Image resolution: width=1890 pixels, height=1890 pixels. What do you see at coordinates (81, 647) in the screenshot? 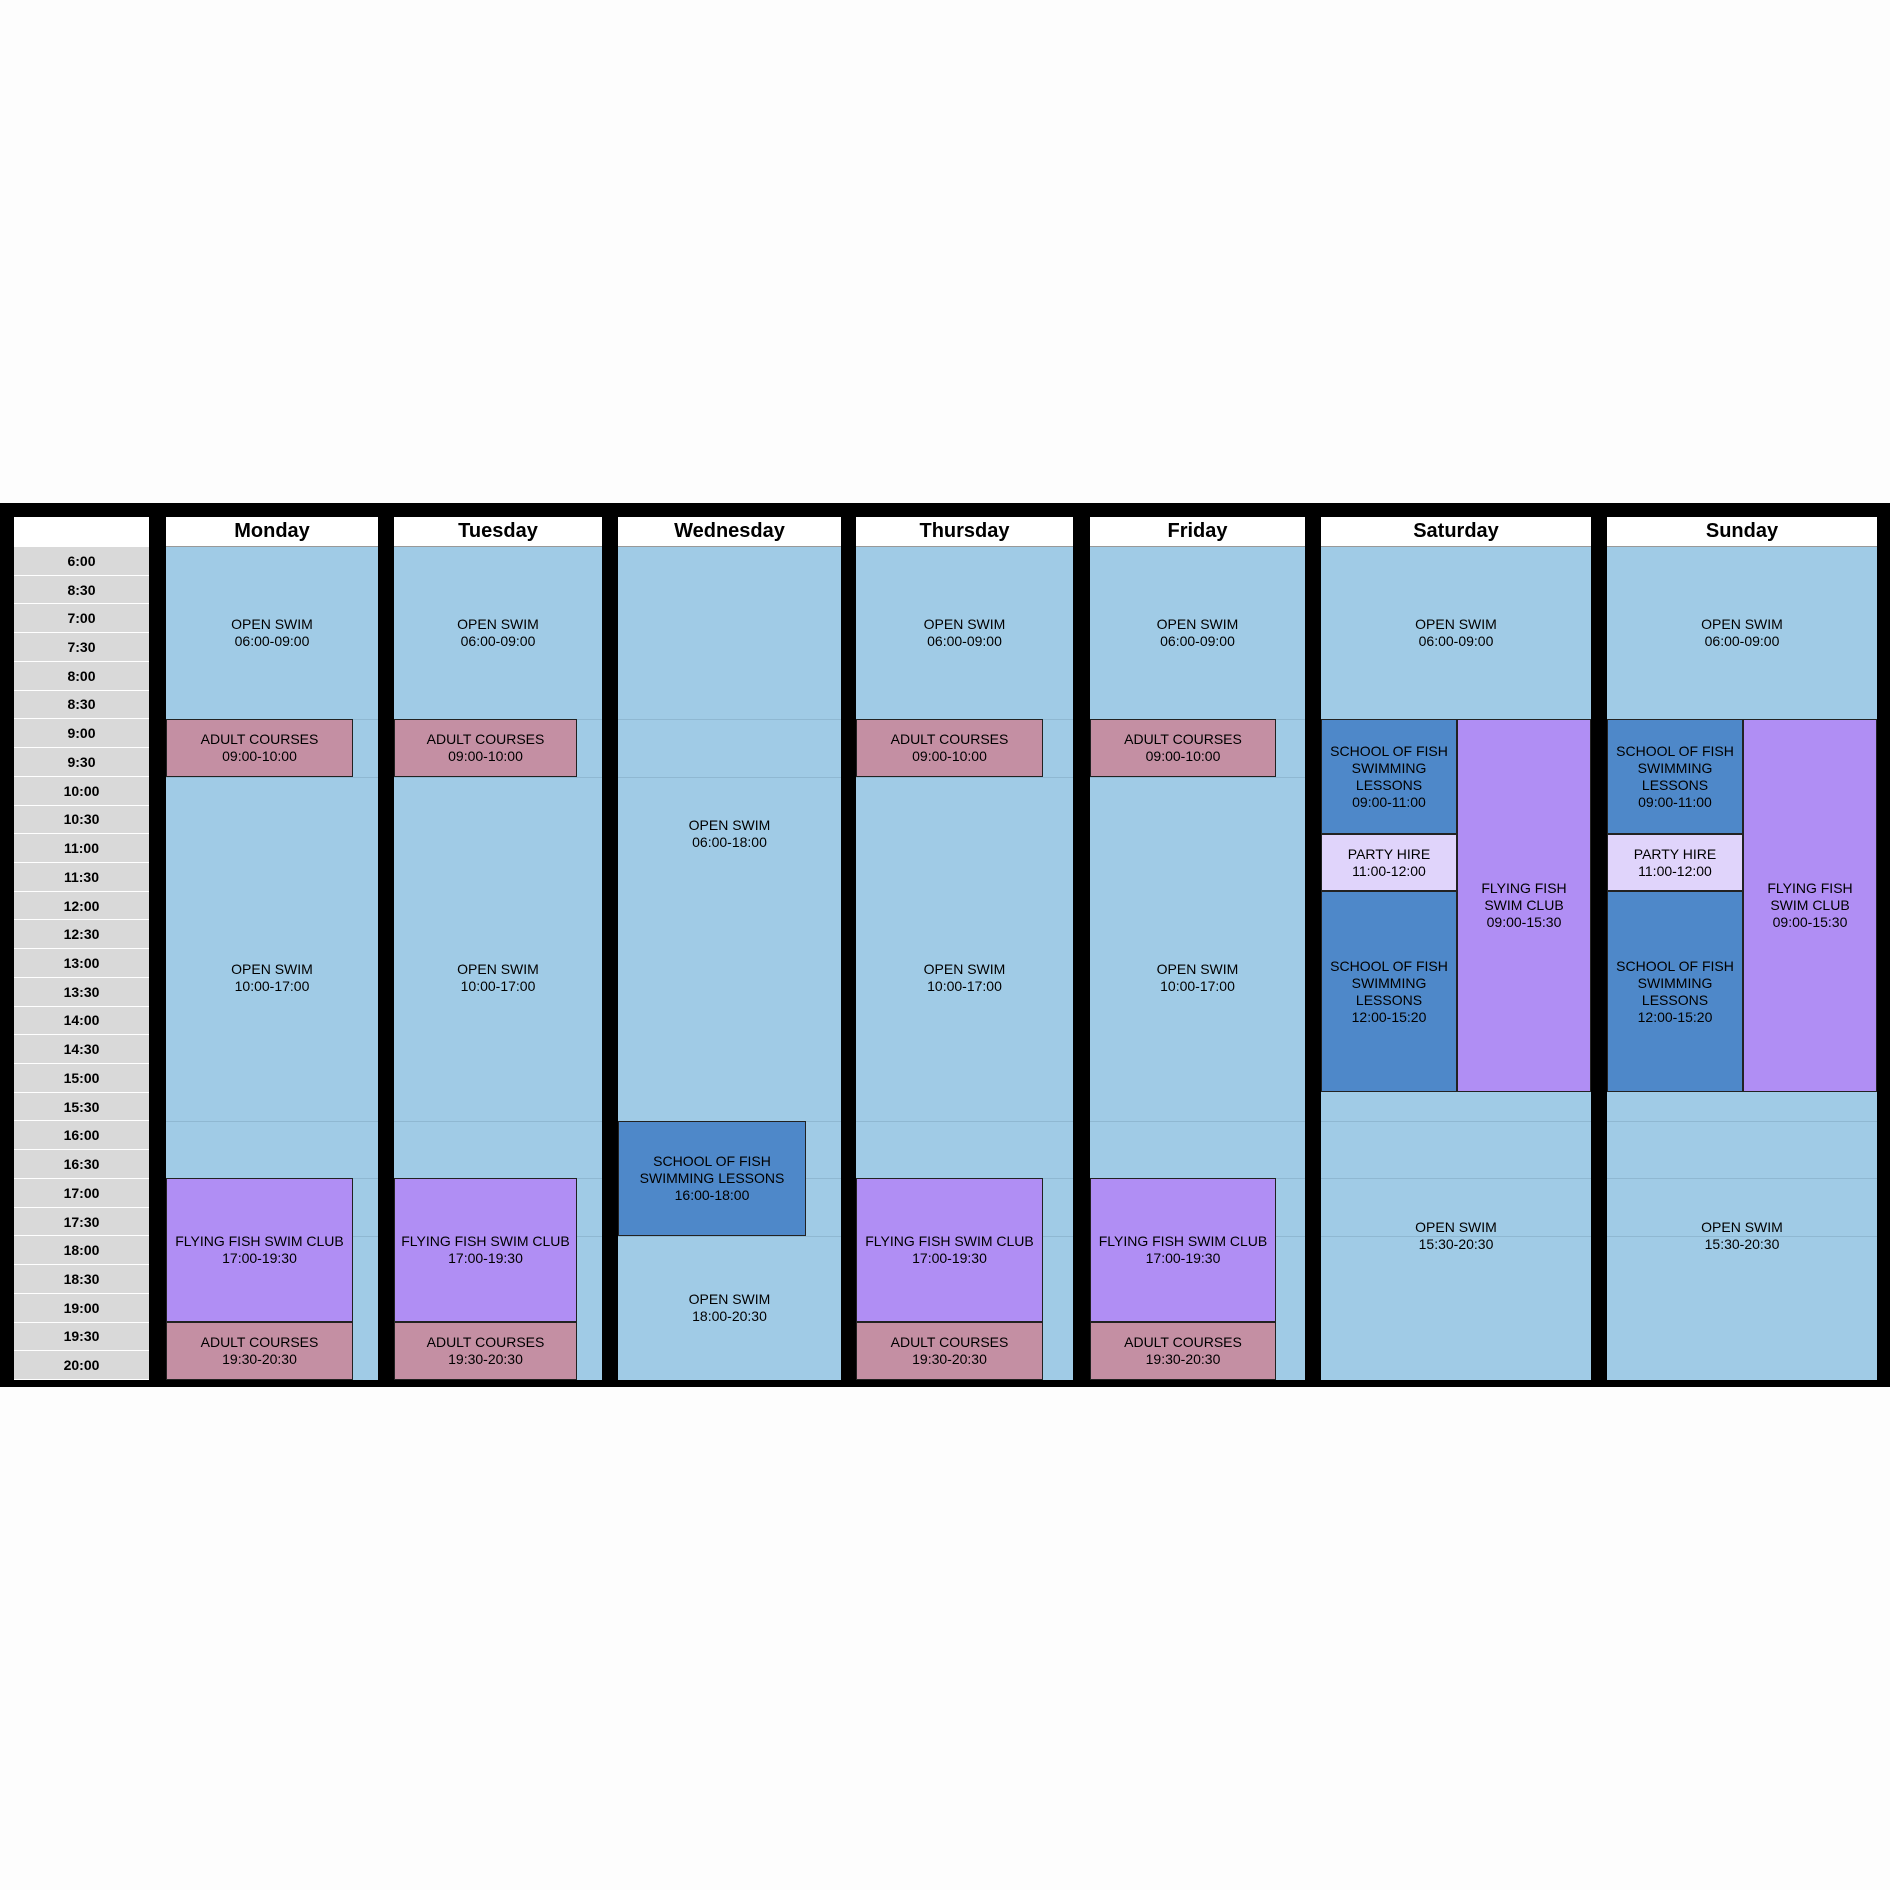
I see `time-label: 7:30` at bounding box center [81, 647].